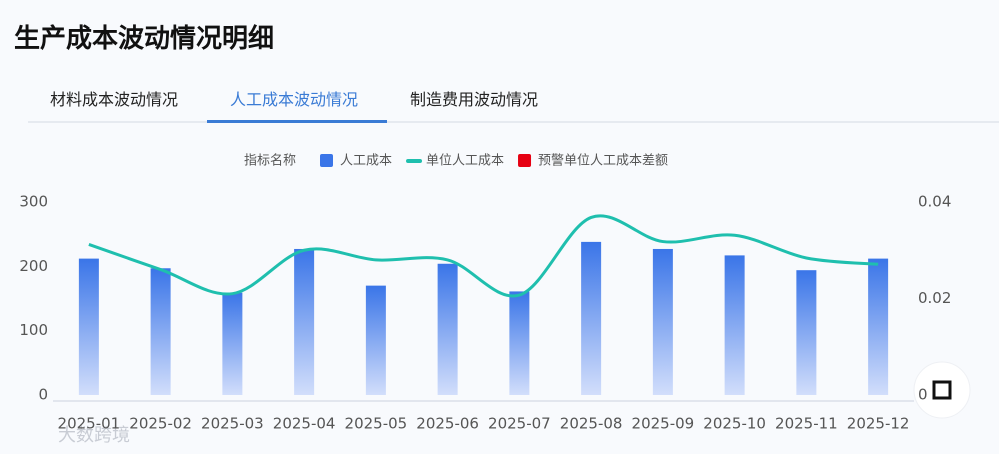 The width and height of the screenshot is (999, 454). Describe the element at coordinates (934, 202) in the screenshot. I see `y2-tick-label: 0.04` at that location.